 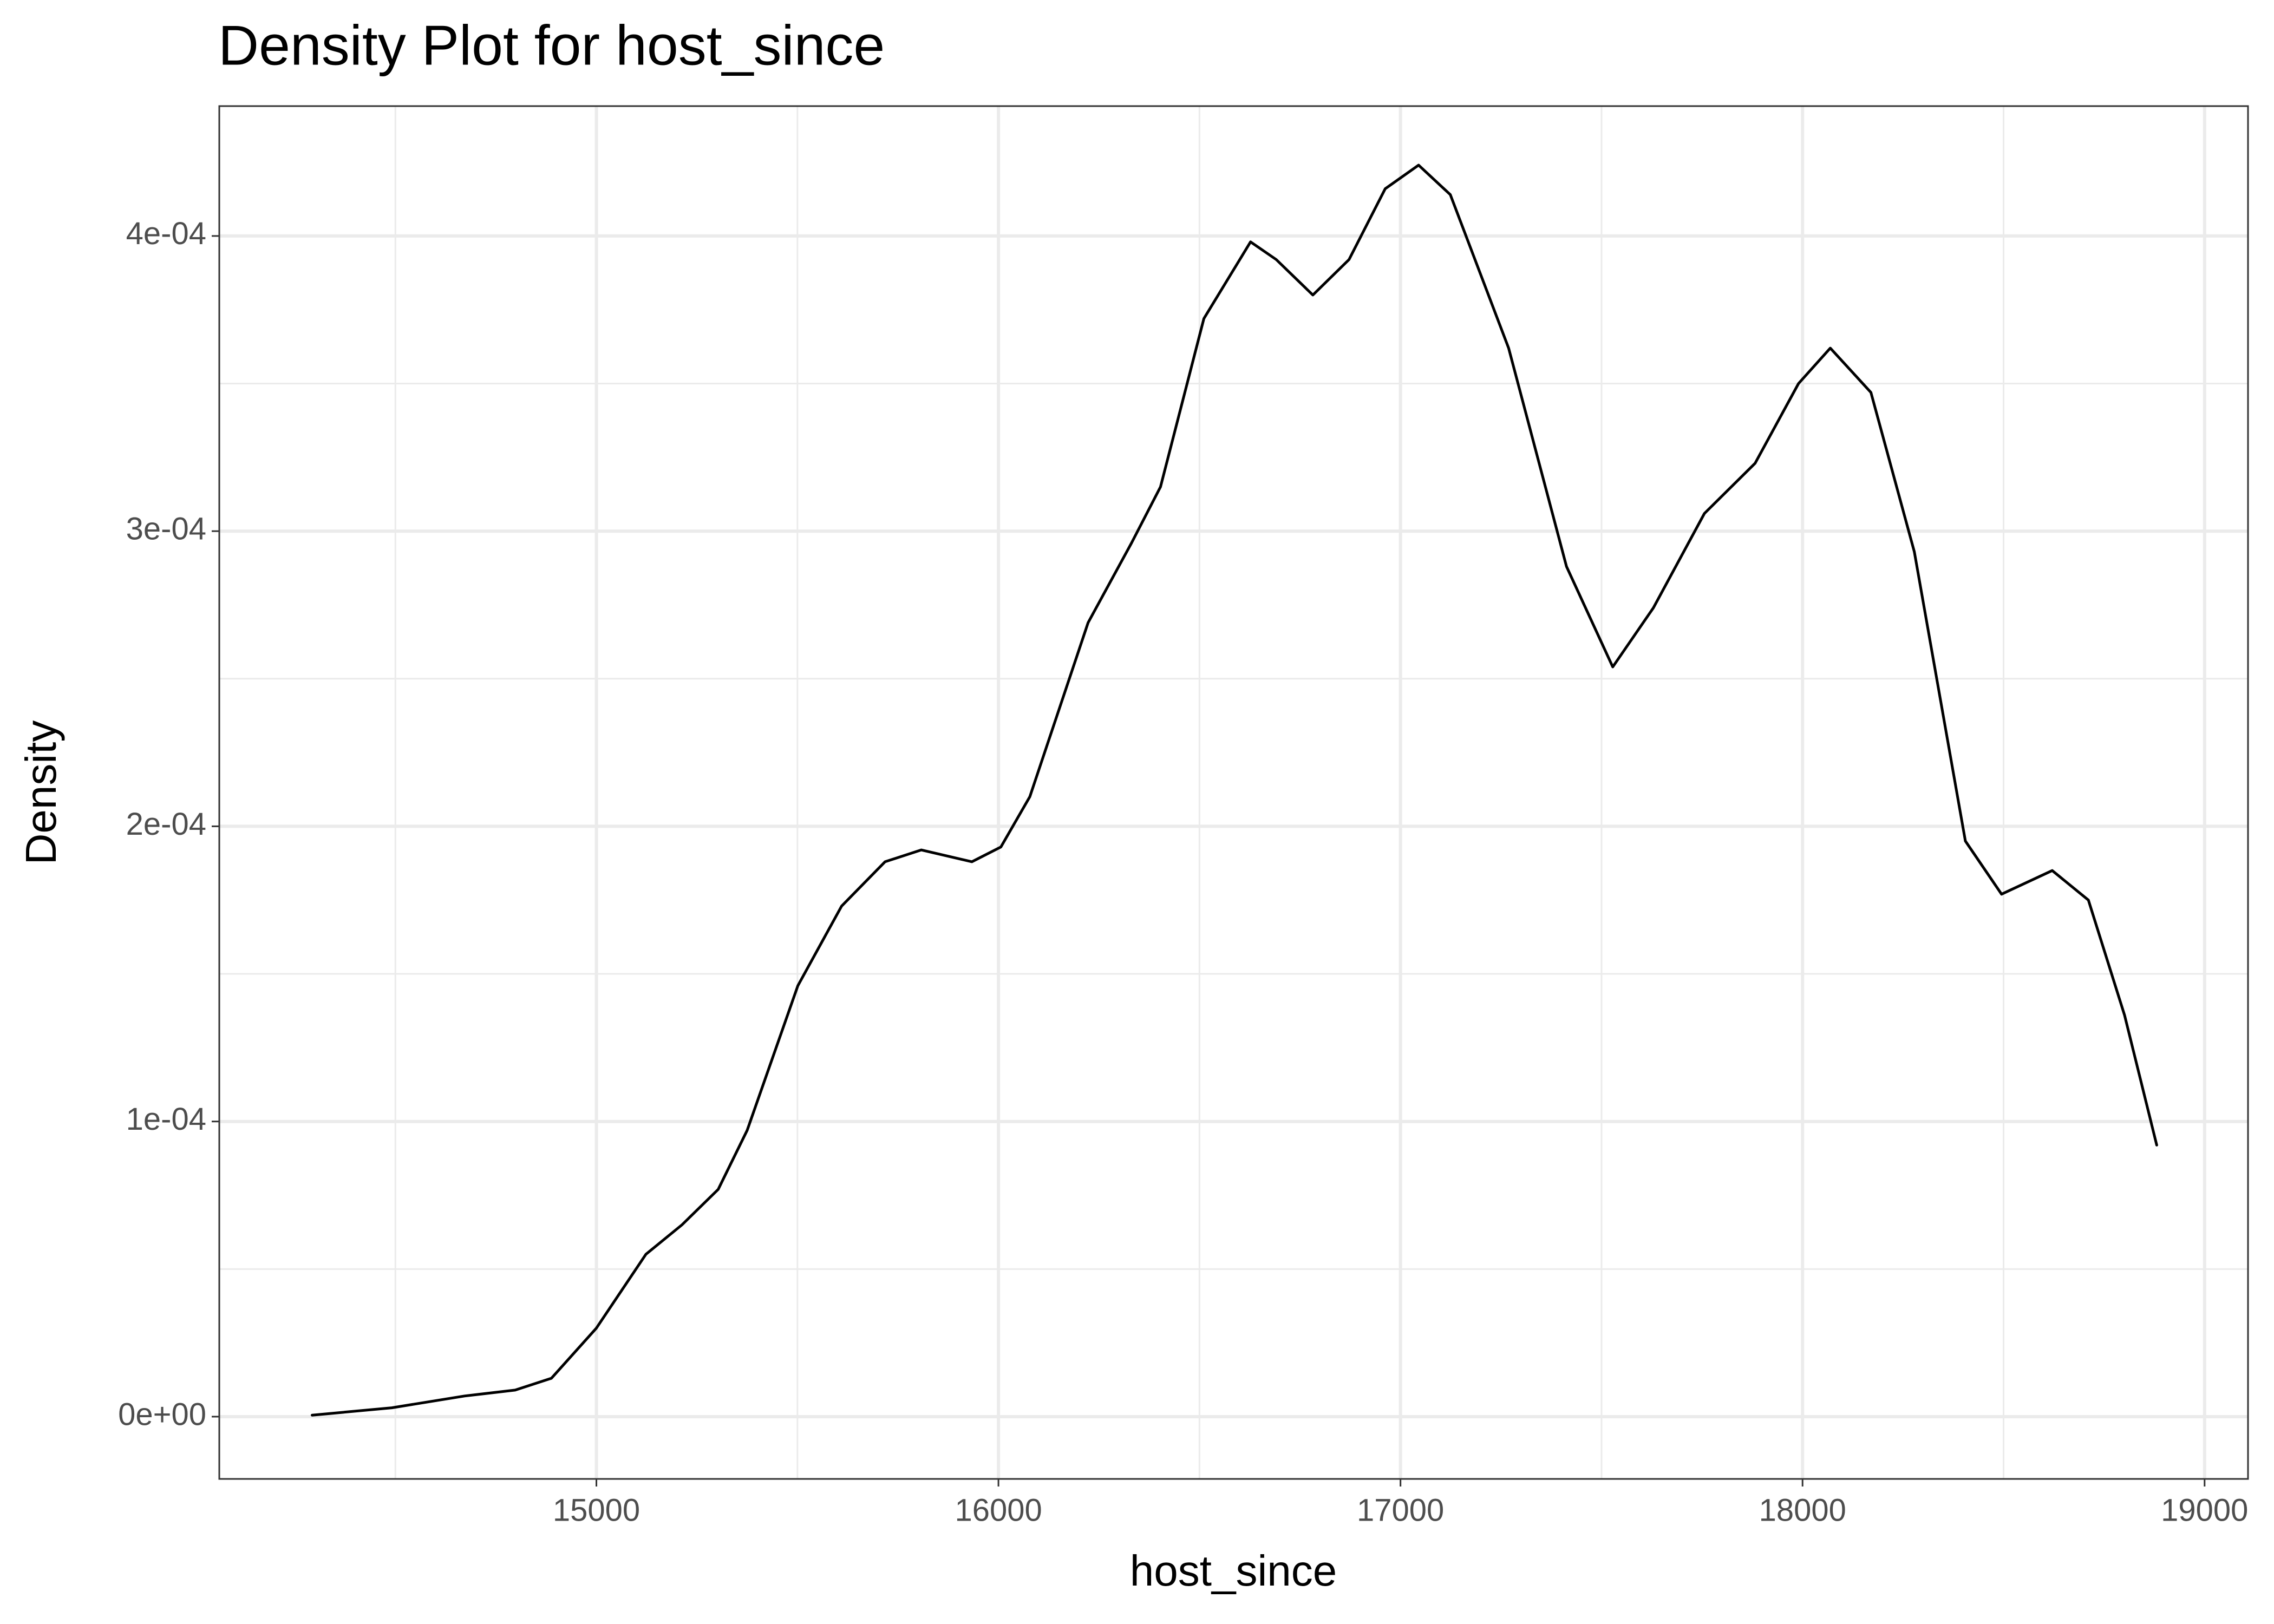 What do you see at coordinates (166, 1120) in the screenshot?
I see `y-tick-label: 1e-04` at bounding box center [166, 1120].